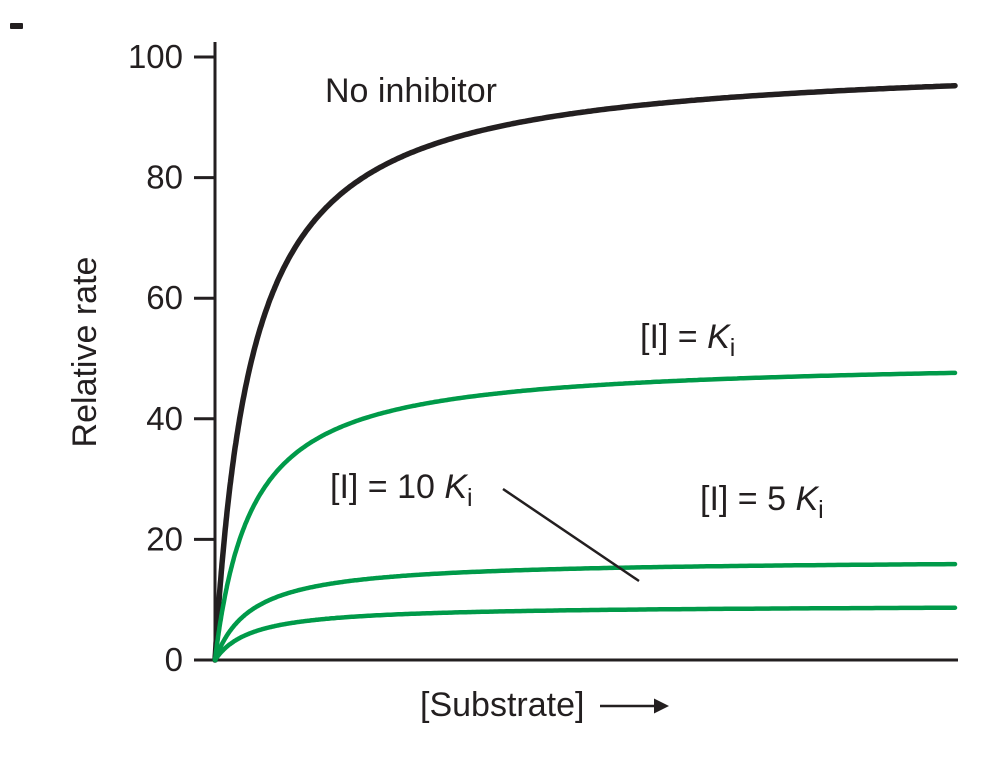 The image size is (988, 770). Describe the element at coordinates (687, 340) in the screenshot. I see `annotation-i-eq-ki: [I] = Ki` at that location.